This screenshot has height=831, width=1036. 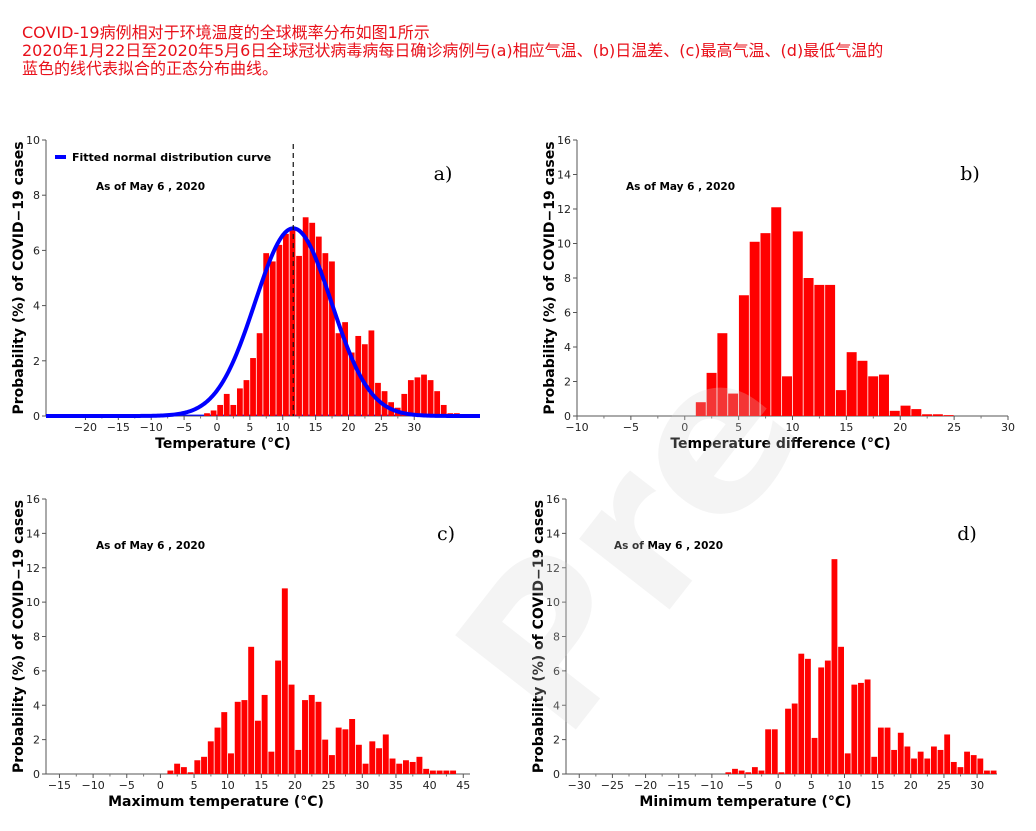 I want to click on x-tick-label: 0, so click(x=216, y=427).